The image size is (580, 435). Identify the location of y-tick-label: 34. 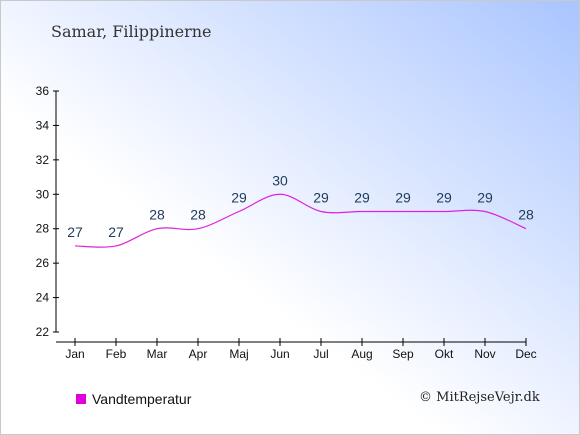
(43, 125).